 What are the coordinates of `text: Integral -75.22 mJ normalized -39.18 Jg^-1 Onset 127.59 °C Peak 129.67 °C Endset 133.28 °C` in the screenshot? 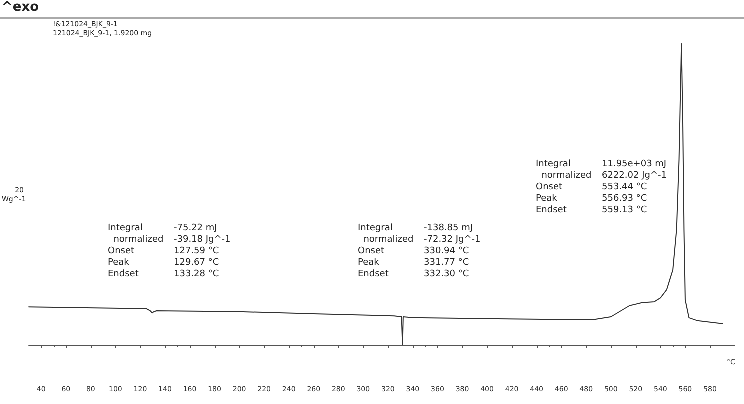 It's located at (169, 252).